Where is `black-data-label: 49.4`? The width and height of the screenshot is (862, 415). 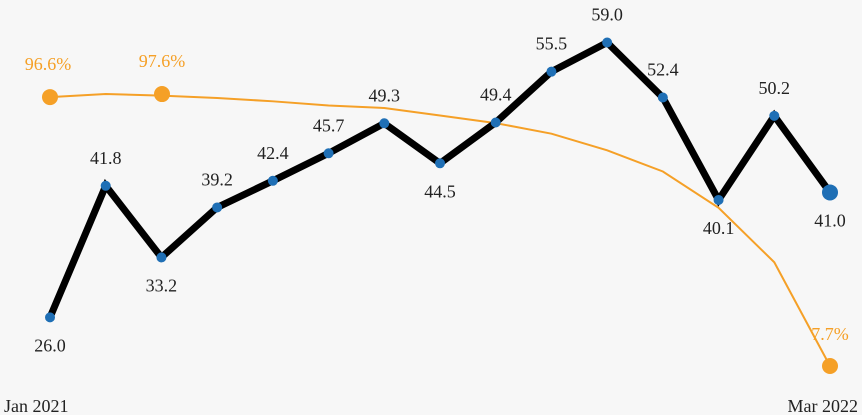
black-data-label: 49.4 is located at coordinates (496, 94).